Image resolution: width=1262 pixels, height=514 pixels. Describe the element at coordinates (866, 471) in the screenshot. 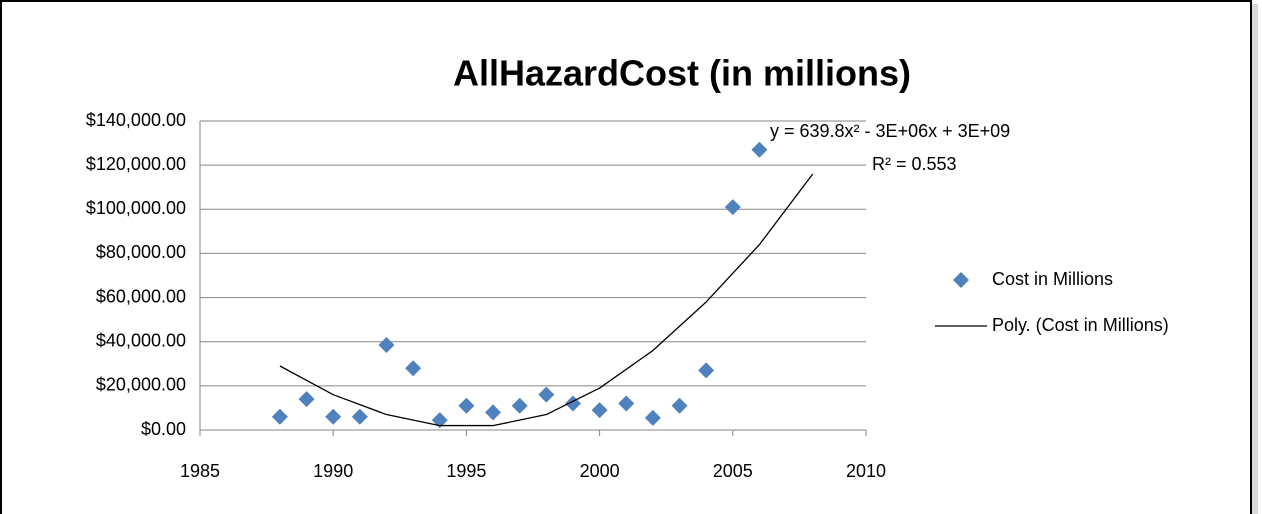

I see `x-tick-label: 2010` at that location.